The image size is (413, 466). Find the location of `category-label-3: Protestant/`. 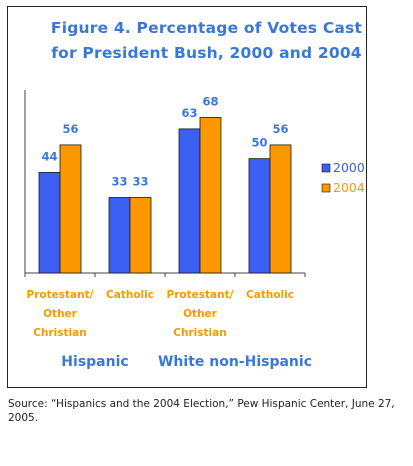

category-label-3: Protestant/ is located at coordinates (200, 295).